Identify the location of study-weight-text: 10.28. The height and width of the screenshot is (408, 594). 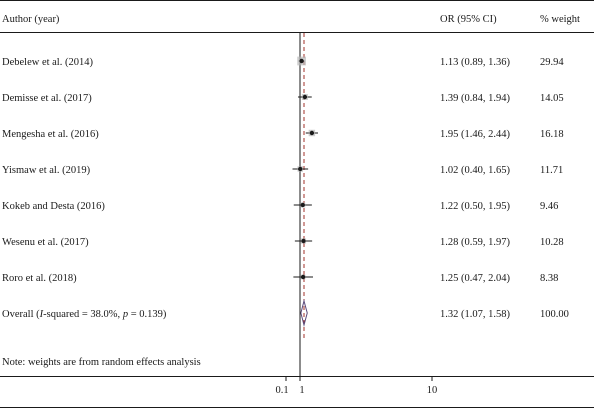
(552, 242).